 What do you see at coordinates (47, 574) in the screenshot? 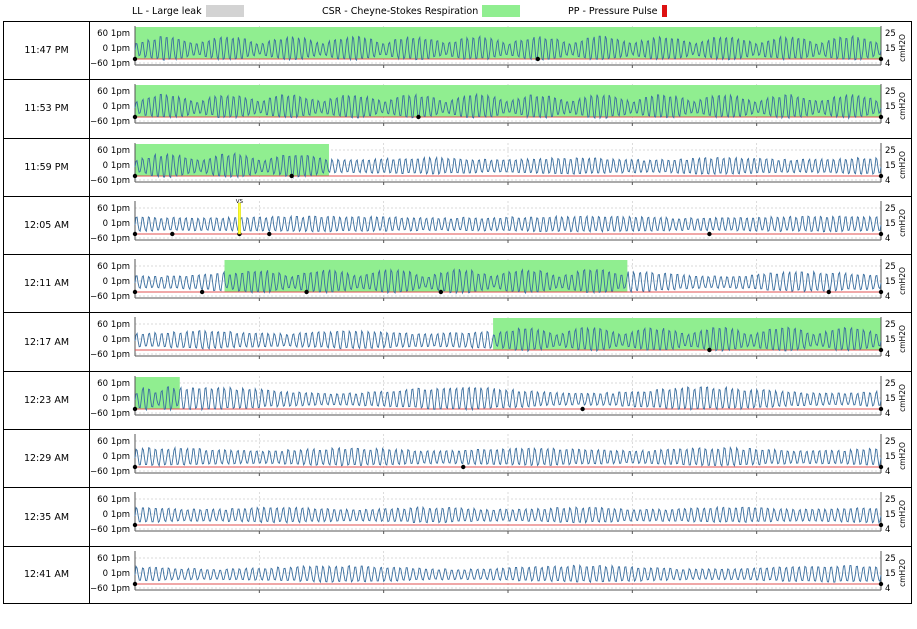
I see `row-time-label: 12:41 AM` at bounding box center [47, 574].